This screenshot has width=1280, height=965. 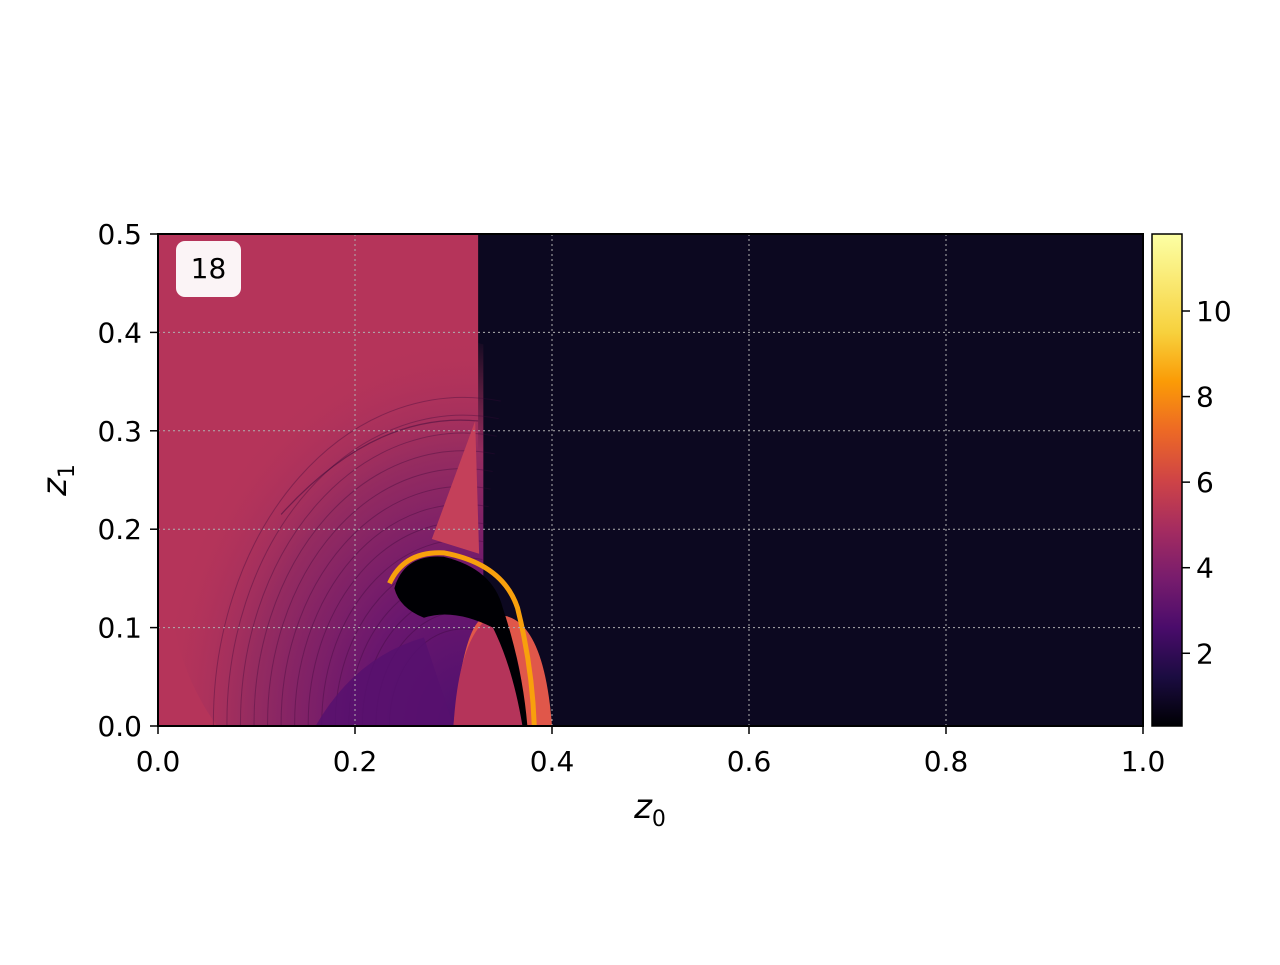 I want to click on region-low-density, so click(x=384, y=681).